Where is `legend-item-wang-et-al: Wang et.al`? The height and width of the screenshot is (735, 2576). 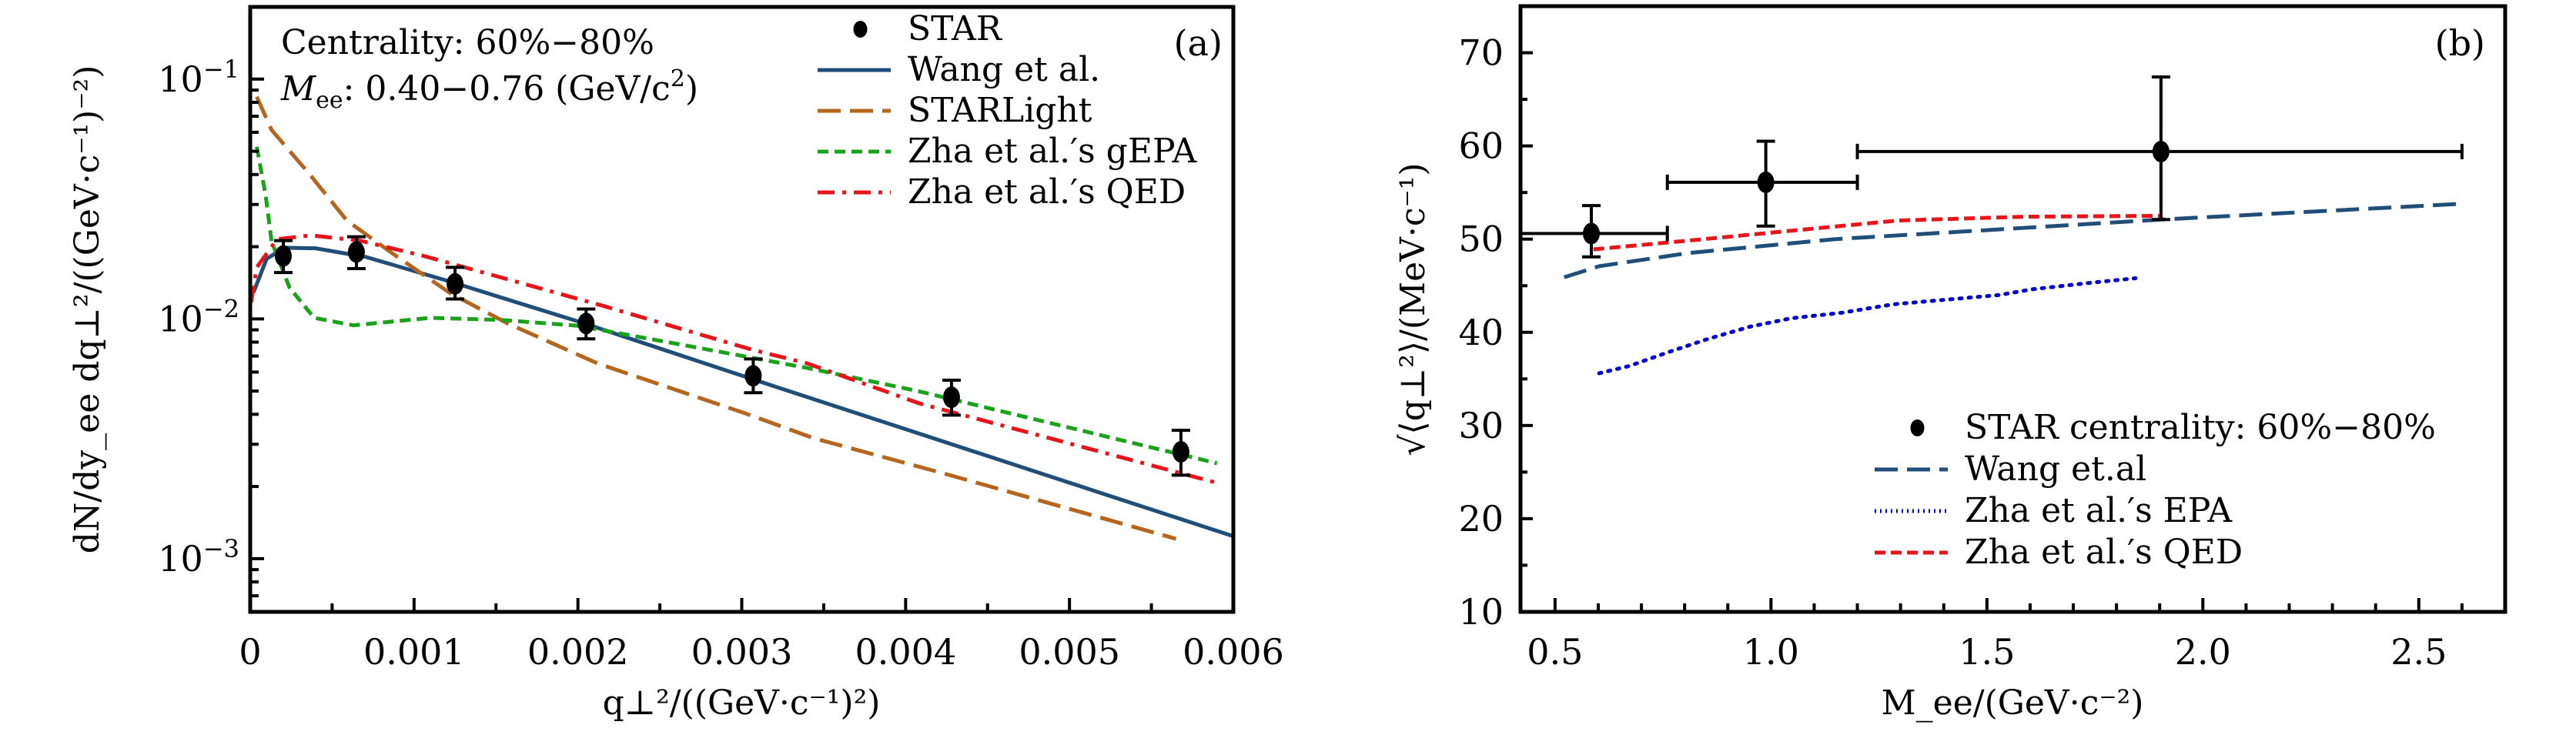
legend-item-wang-et-al: Wang et.al is located at coordinates (2010, 469).